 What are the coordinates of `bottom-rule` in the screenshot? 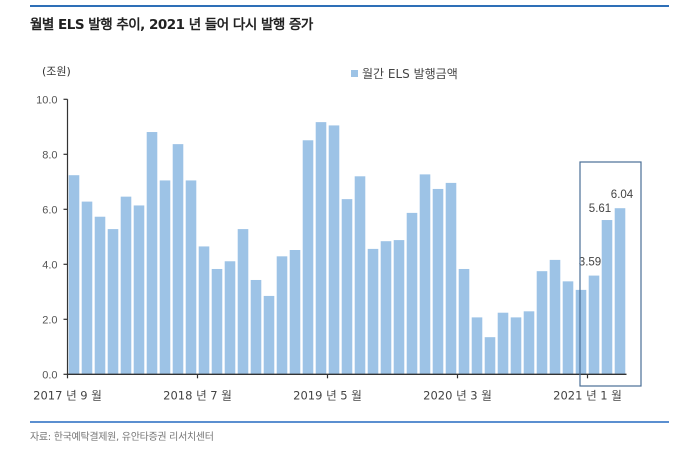 It's located at (349, 422).